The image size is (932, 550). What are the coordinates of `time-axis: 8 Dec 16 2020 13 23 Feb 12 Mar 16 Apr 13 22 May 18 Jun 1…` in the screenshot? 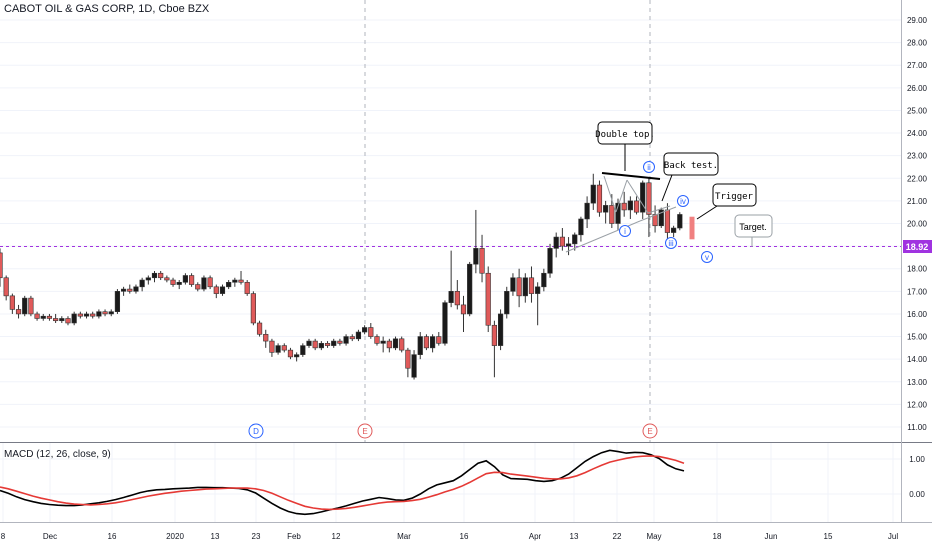 It's located at (450, 536).